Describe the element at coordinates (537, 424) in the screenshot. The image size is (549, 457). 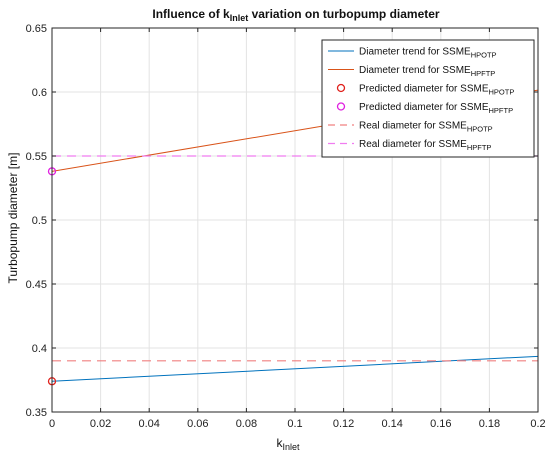
I see `x-tick-label: 0.2` at that location.